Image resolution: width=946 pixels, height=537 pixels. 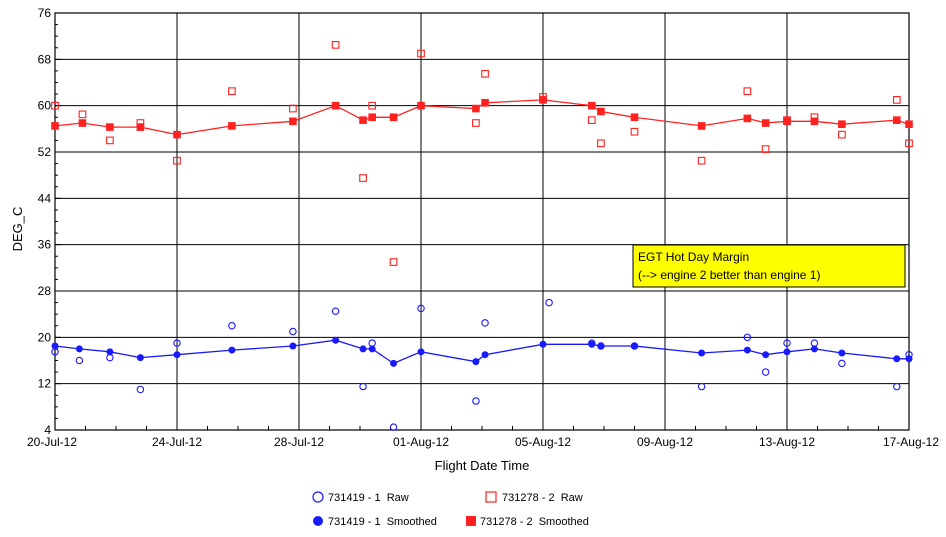 What do you see at coordinates (693, 257) in the screenshot?
I see `annotation-line-1: EGT Hot Day Margin` at bounding box center [693, 257].